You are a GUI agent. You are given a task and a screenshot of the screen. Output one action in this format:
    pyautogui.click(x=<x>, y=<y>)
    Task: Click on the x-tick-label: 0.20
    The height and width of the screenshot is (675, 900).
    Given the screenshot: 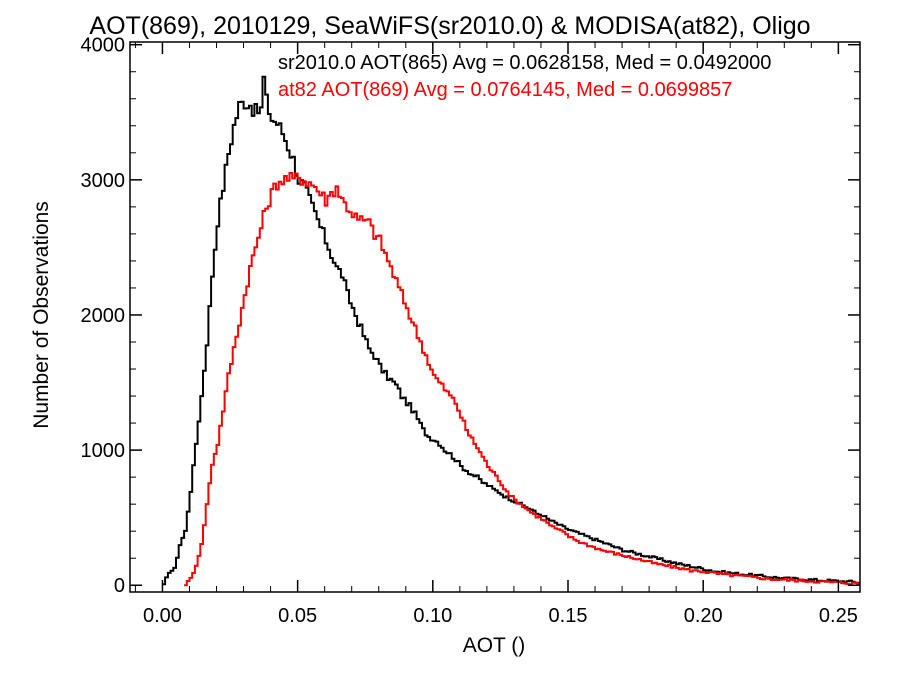 What is the action you would take?
    pyautogui.click(x=703, y=616)
    